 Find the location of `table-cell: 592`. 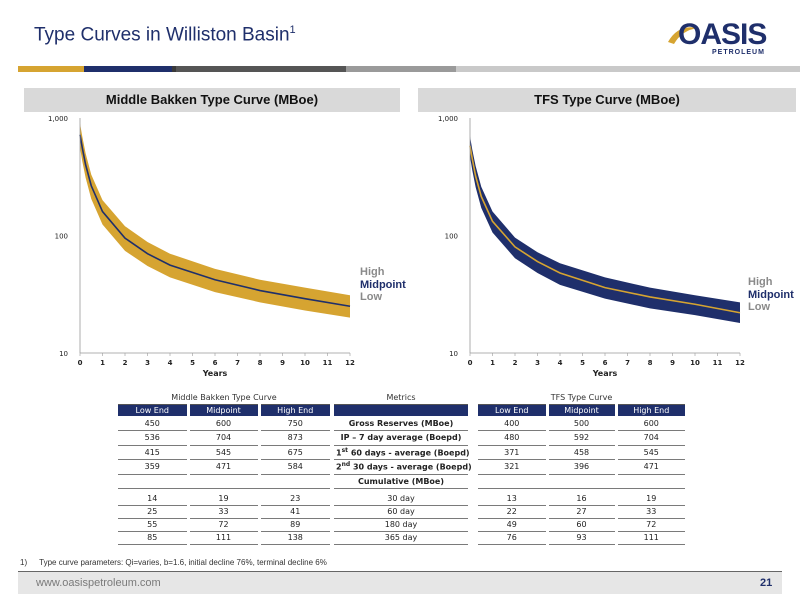

table-cell: 592 is located at coordinates (582, 438).